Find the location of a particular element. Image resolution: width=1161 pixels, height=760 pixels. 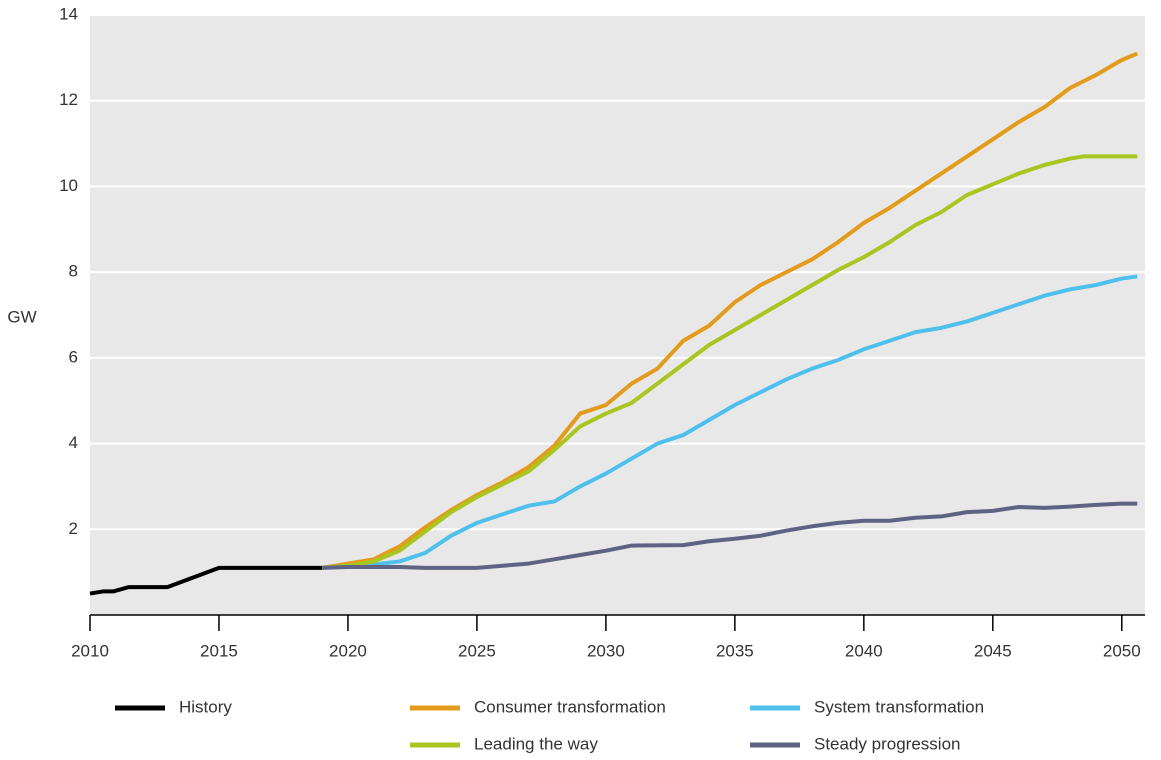

legend-label: History is located at coordinates (205, 706).